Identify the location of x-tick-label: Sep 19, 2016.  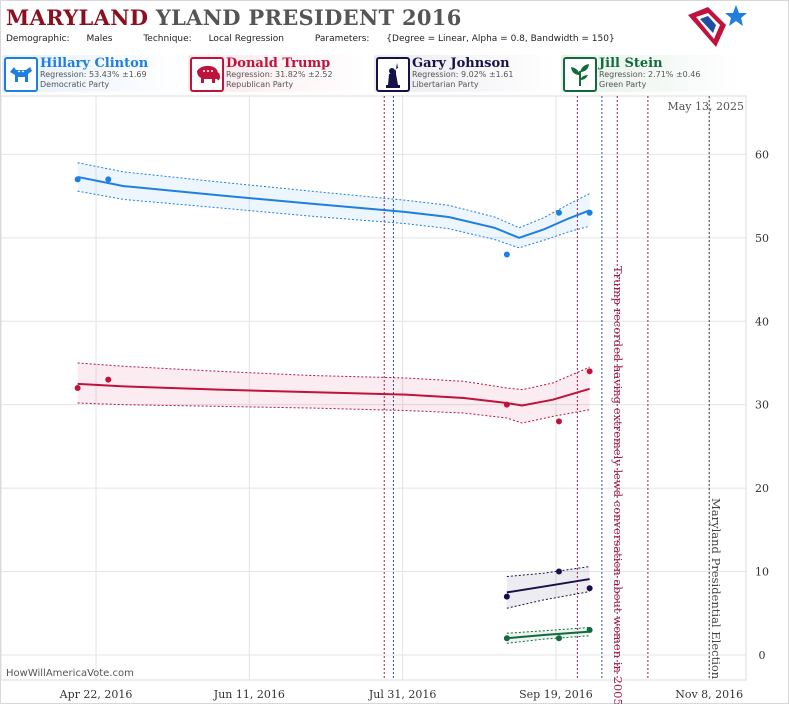
(556, 694).